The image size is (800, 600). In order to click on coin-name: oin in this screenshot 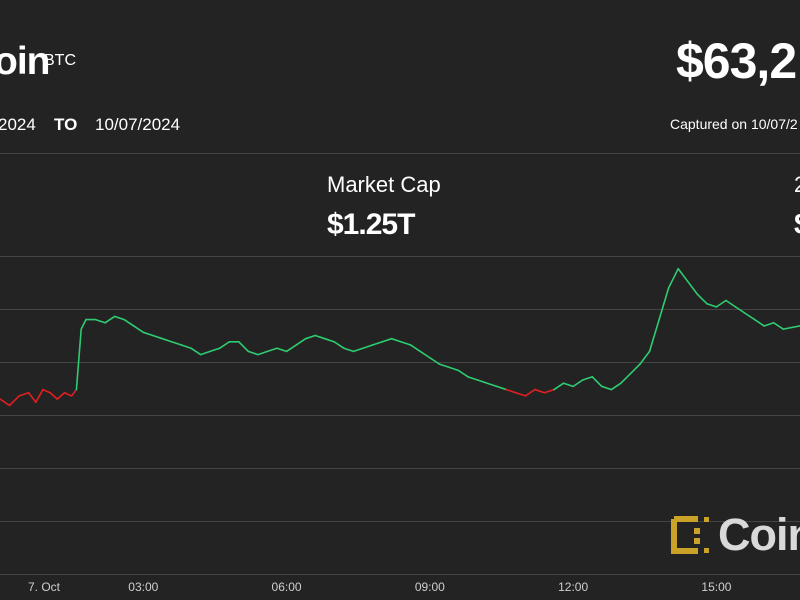, I will do `click(25, 61)`.